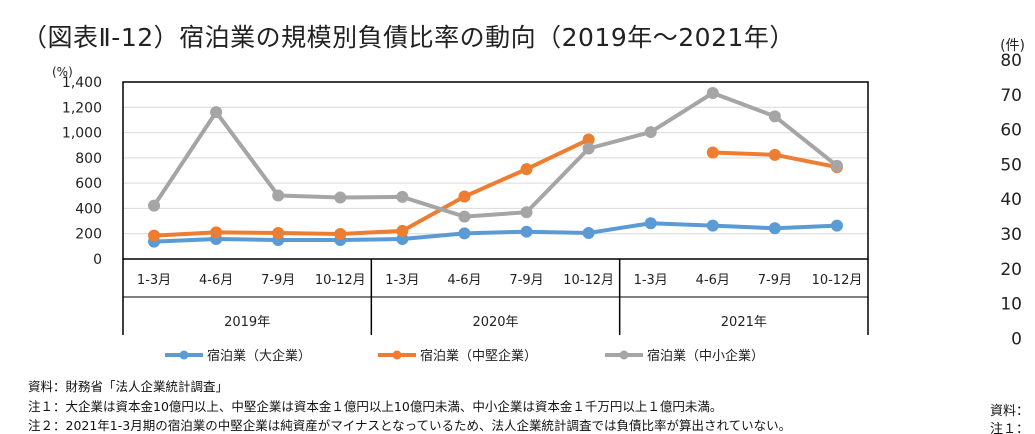 This screenshot has height=434, width=1035. Describe the element at coordinates (744, 322) in the screenshot. I see `year-label: 2021年` at that location.